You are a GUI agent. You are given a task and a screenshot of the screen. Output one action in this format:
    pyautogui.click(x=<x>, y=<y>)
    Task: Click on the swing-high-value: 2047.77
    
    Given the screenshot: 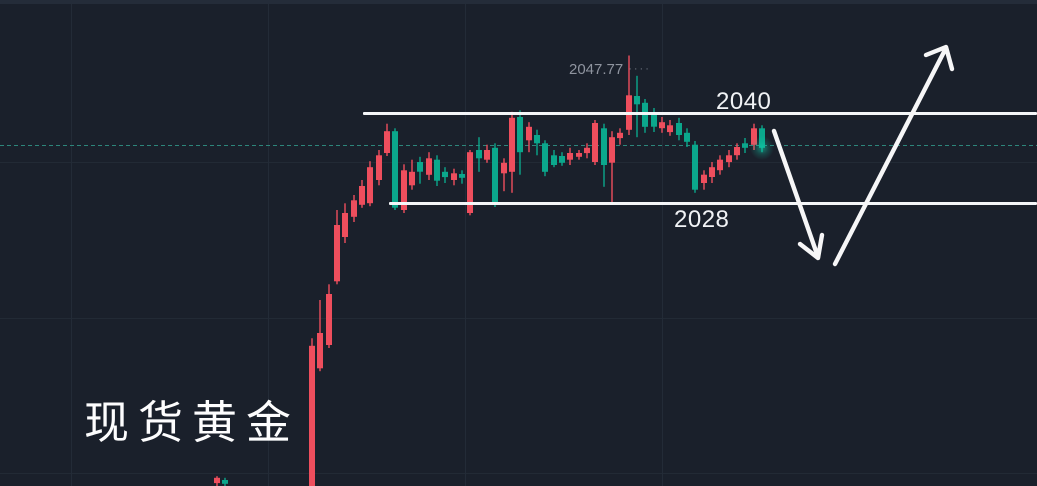 What is the action you would take?
    pyautogui.click(x=596, y=69)
    